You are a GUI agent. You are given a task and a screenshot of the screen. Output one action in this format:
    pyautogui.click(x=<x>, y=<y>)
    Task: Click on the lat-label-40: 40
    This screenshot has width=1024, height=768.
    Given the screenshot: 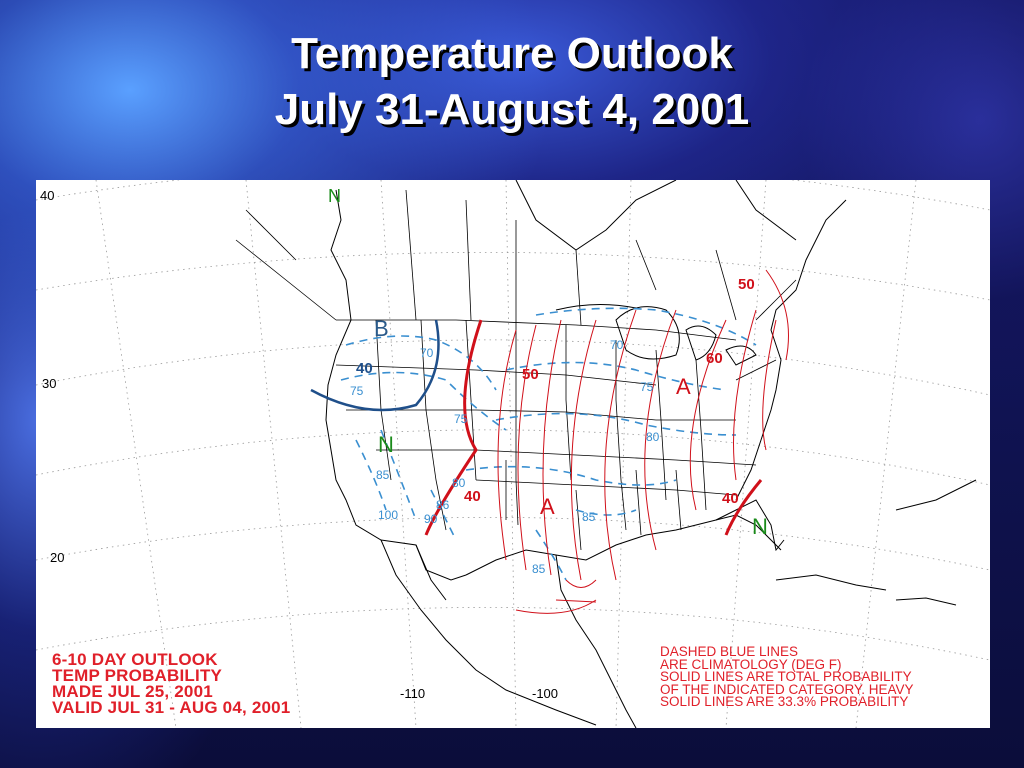 What is the action you would take?
    pyautogui.click(x=47, y=195)
    